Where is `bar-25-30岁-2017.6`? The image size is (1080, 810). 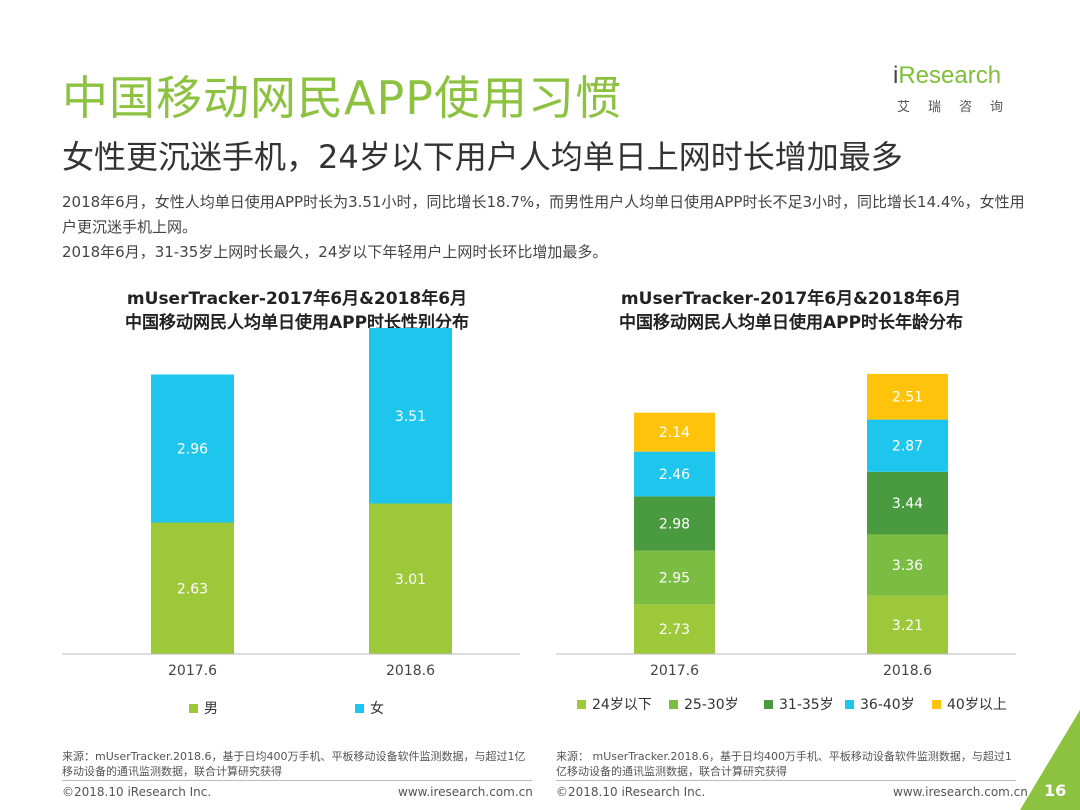
bar-25-30岁-2017.6 is located at coordinates (674, 577).